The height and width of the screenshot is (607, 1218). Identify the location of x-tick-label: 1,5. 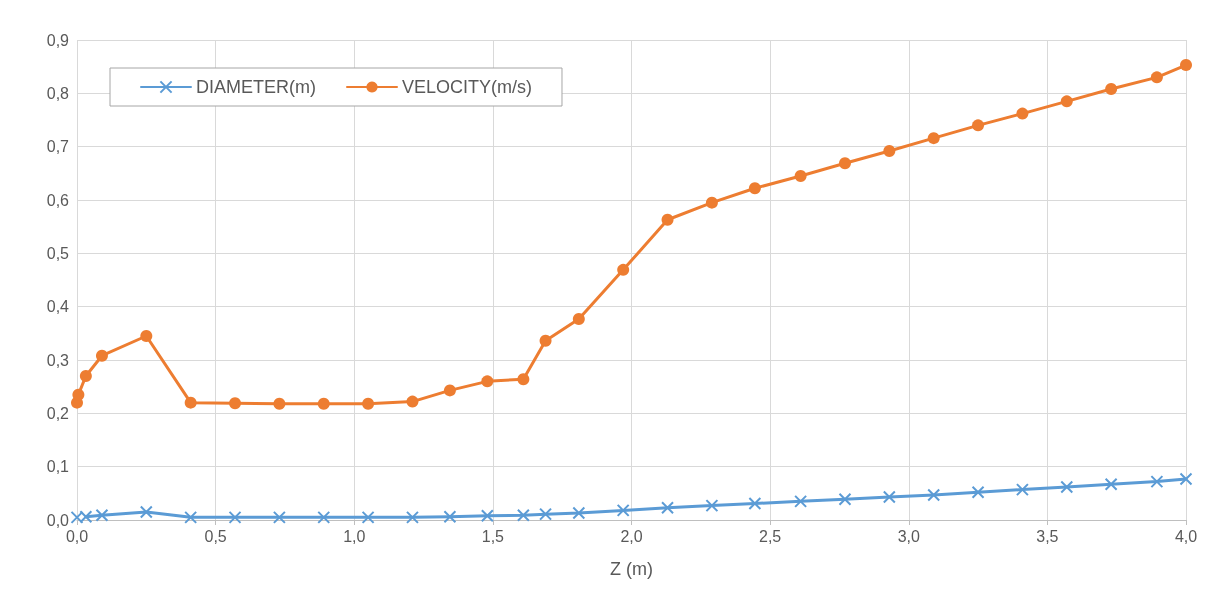
(493, 536).